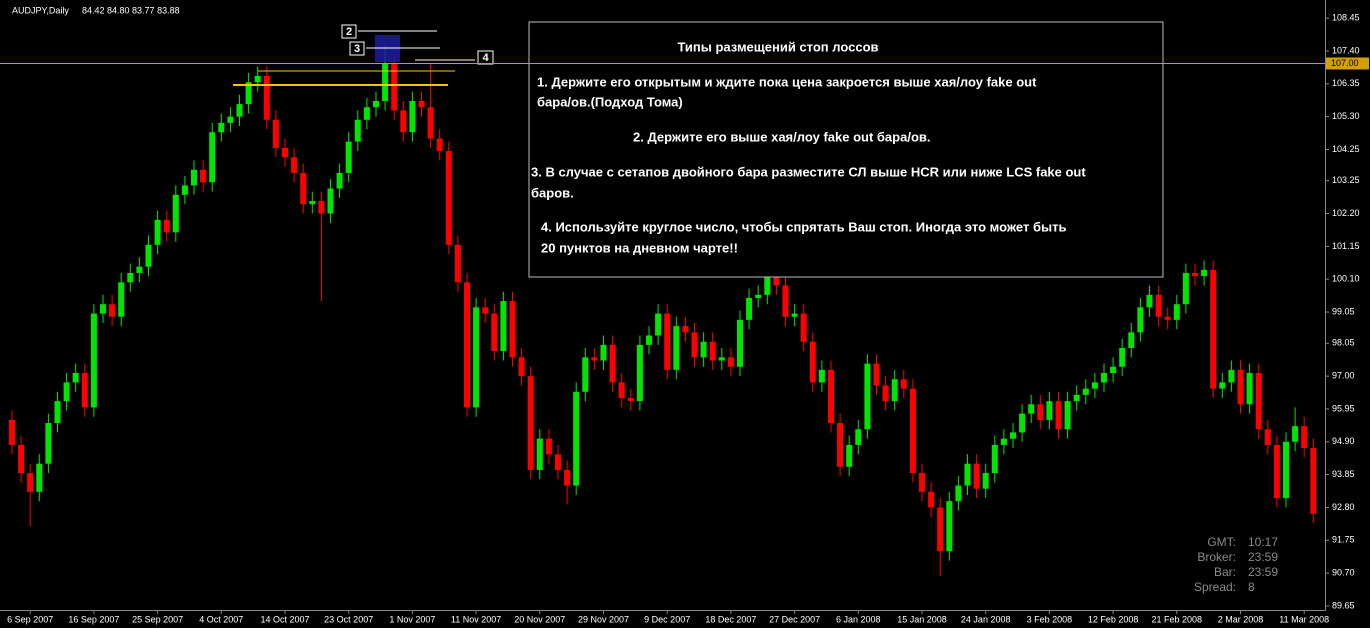 This screenshot has width=1370, height=628. I want to click on terminal-label: Spread:, so click(1215, 587).